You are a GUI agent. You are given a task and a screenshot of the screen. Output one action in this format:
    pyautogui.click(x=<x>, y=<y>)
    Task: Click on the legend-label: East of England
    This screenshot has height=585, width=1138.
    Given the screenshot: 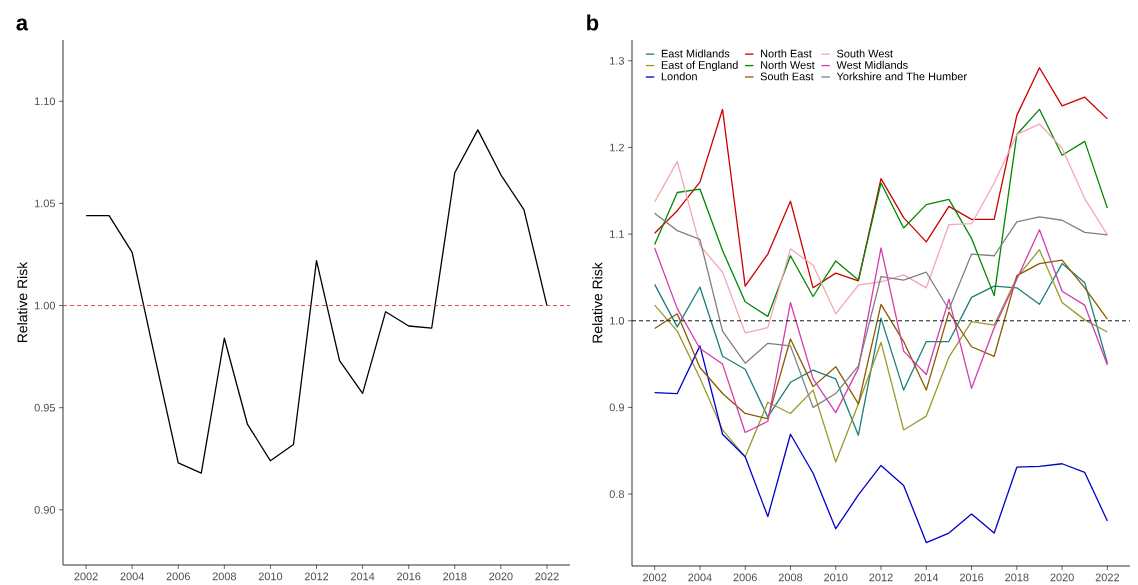 What is the action you would take?
    pyautogui.click(x=699, y=66)
    